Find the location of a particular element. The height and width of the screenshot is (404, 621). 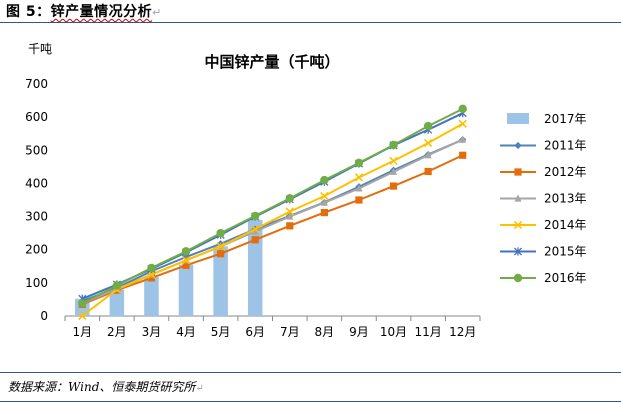

legend-item: 2014年 is located at coordinates (543, 225).